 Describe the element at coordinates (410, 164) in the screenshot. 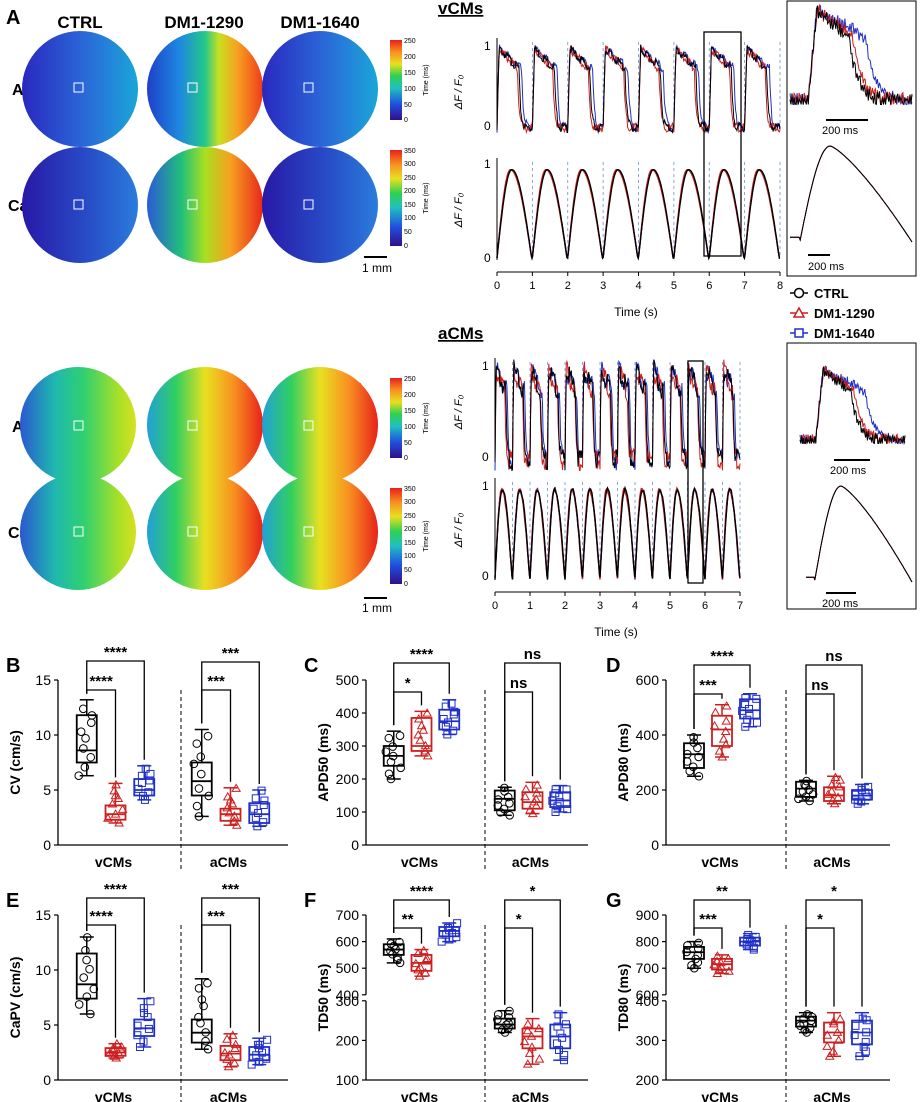

I see `svg-text: 300` at that location.